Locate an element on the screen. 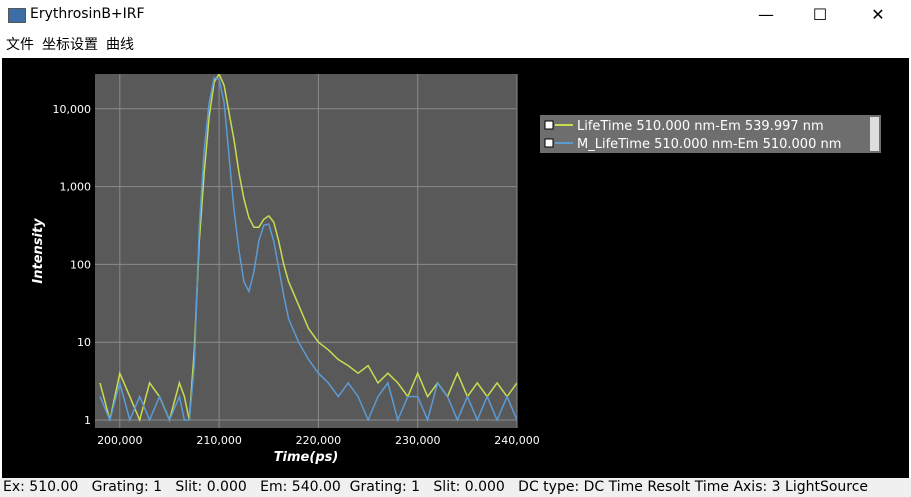 Image resolution: width=911 pixels, height=497 pixels. y-tick-label: 100 is located at coordinates (80, 264).